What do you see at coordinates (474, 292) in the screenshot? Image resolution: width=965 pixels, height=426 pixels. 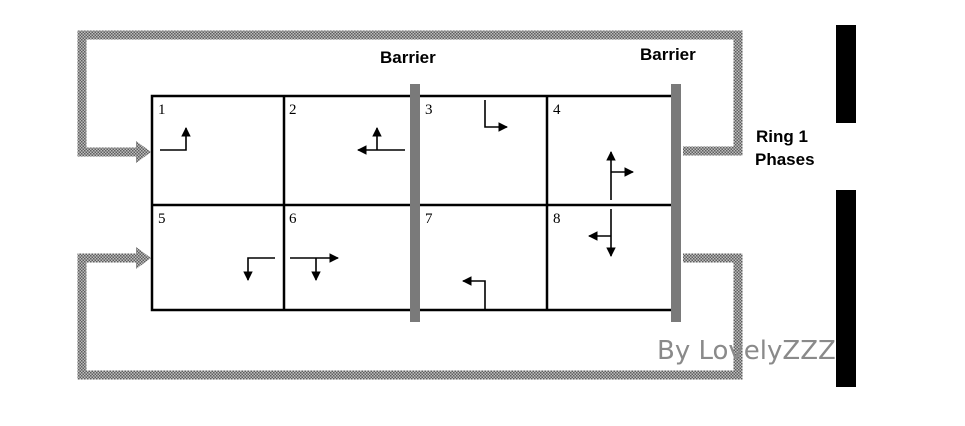 I see `phase-7-left-turn-arrow` at bounding box center [474, 292].